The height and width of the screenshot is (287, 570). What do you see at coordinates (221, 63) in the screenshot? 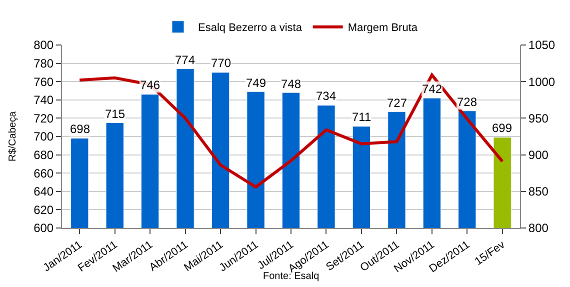
I see `data-label: 770` at bounding box center [221, 63].